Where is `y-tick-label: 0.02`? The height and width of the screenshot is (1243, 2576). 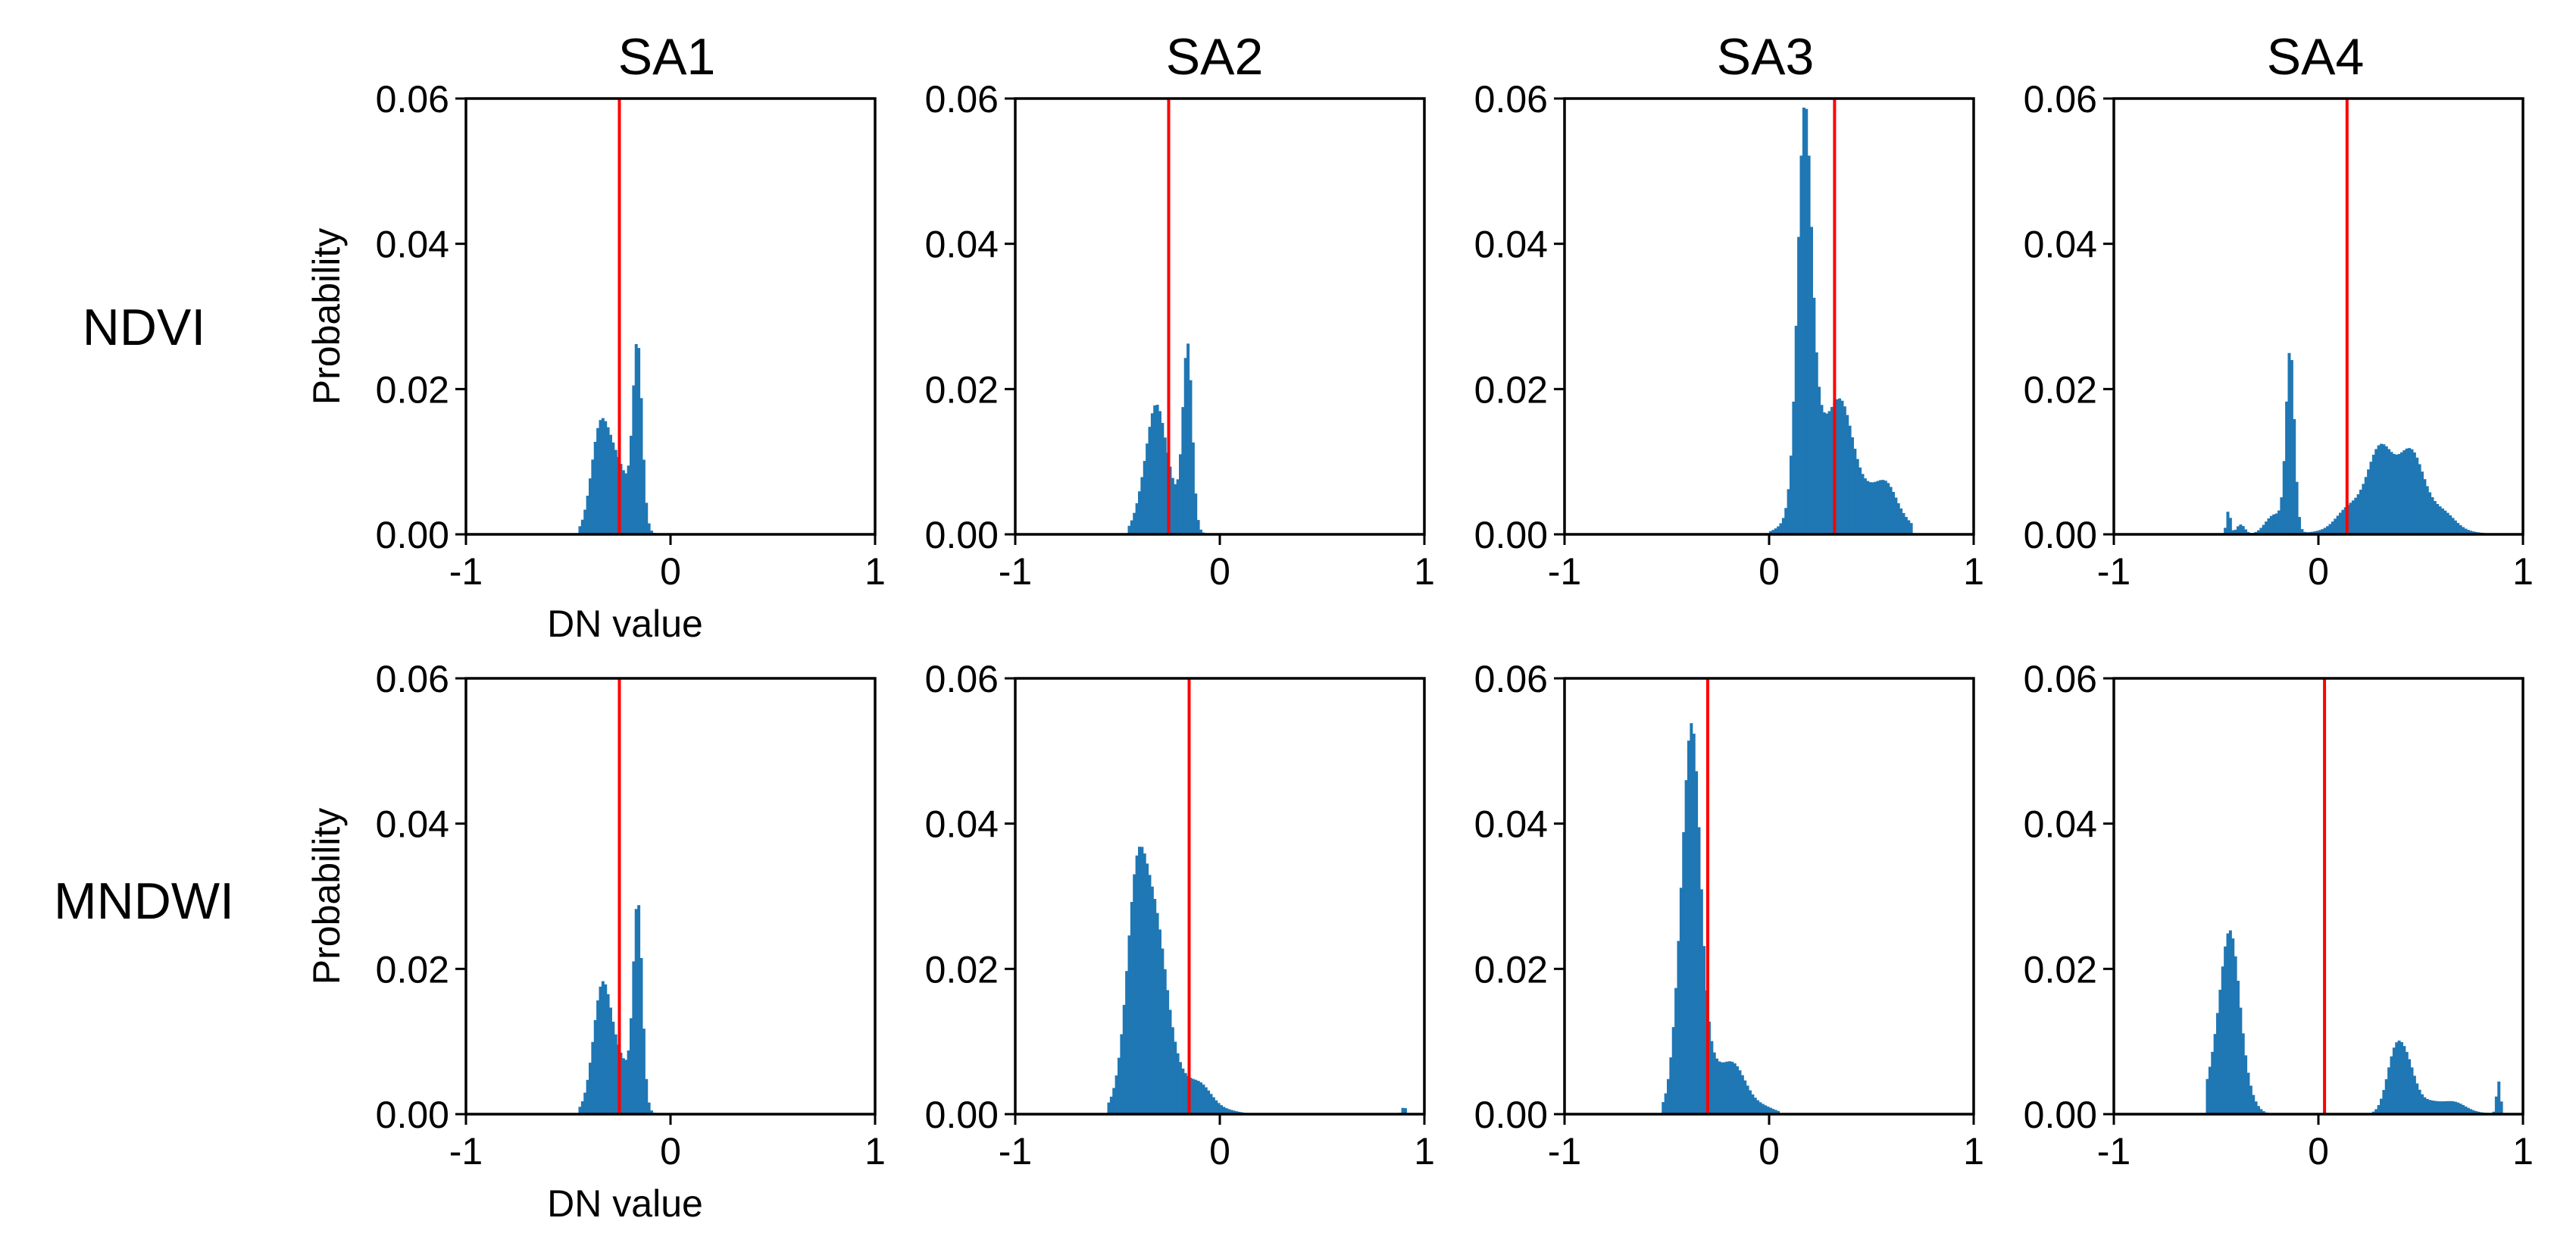 y-tick-label: 0.02 is located at coordinates (413, 970).